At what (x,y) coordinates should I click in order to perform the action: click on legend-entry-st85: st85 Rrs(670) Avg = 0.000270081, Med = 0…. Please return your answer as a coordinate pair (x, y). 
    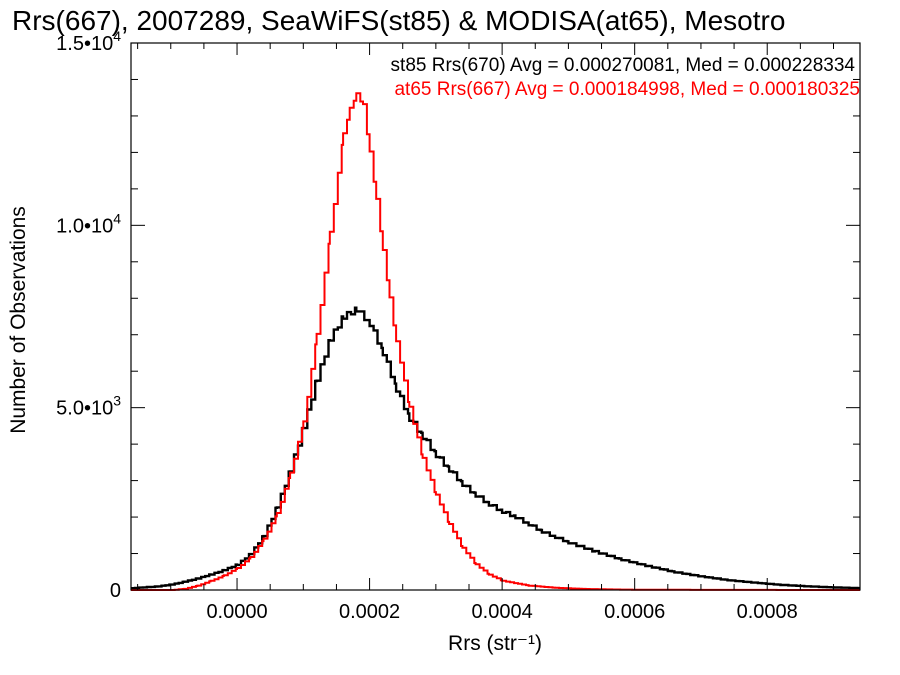
    Looking at the image, I should click on (623, 65).